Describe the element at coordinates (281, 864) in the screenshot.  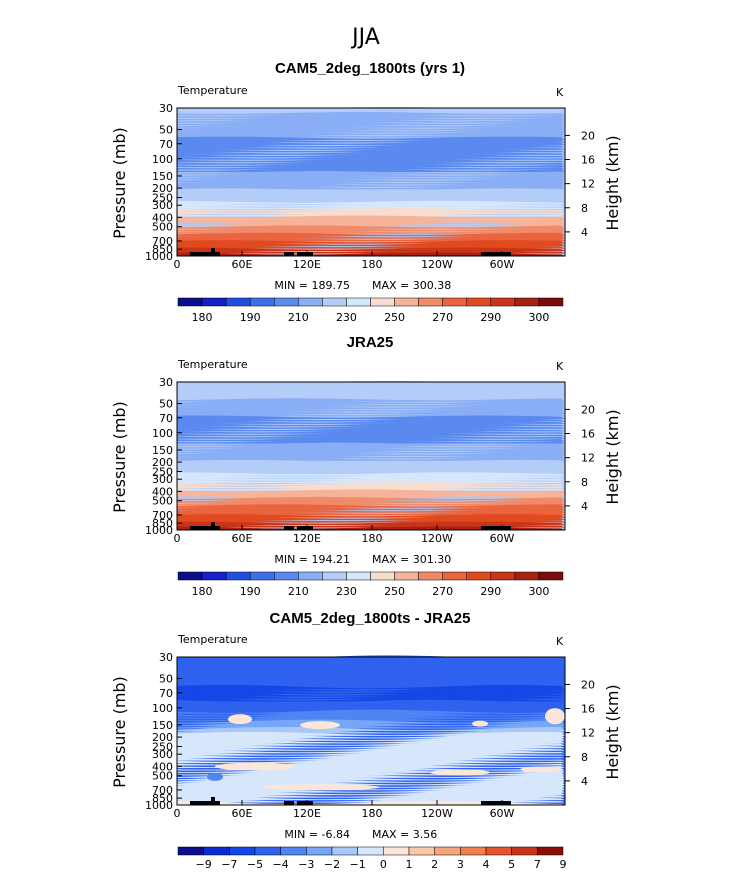
I see `colorbar-label: −4` at that location.